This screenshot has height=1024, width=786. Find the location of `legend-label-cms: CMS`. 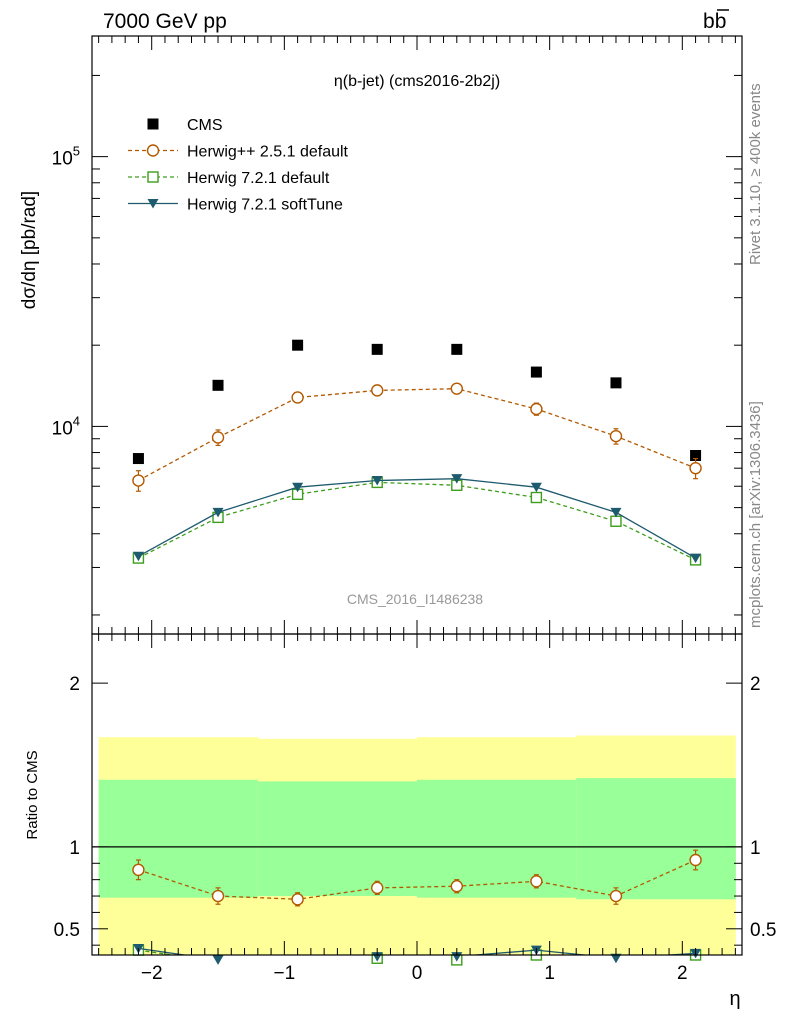

legend-label-cms: CMS is located at coordinates (205, 125).